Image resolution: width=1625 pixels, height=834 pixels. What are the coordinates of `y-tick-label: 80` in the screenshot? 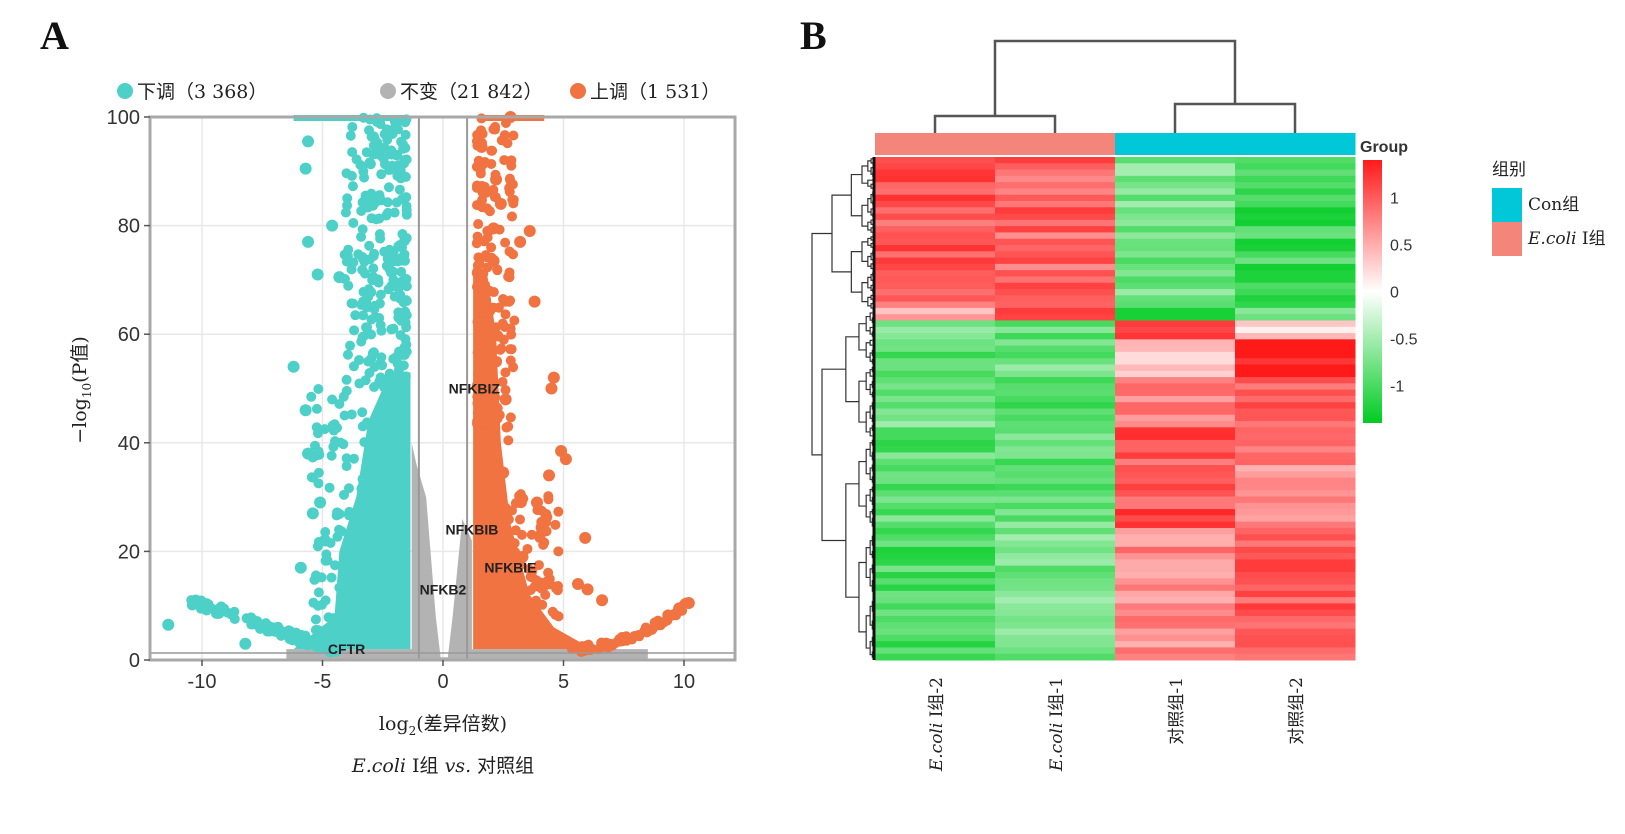 It's located at (129, 227).